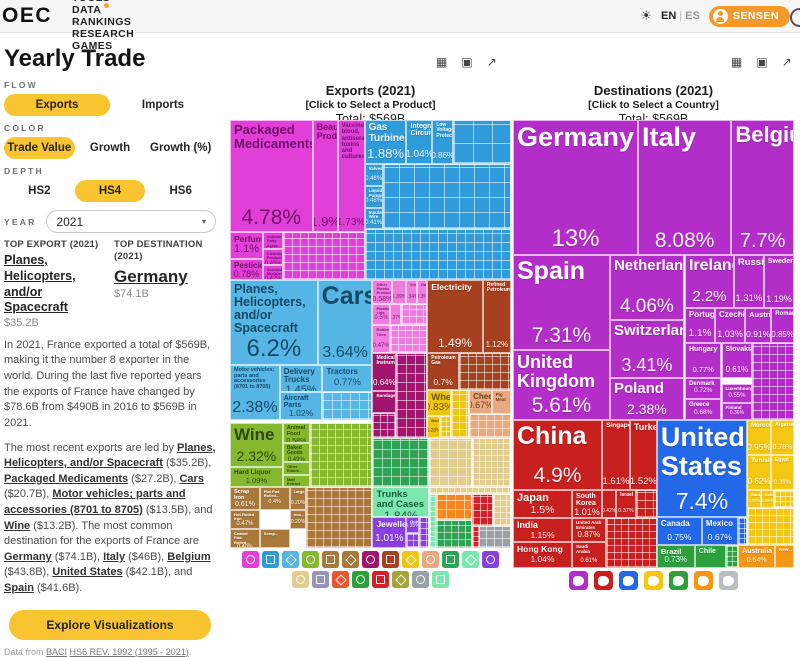 This screenshot has height=657, width=800. Describe the element at coordinates (104, 9) in the screenshot. I see `nav-item-data: DATA` at that location.